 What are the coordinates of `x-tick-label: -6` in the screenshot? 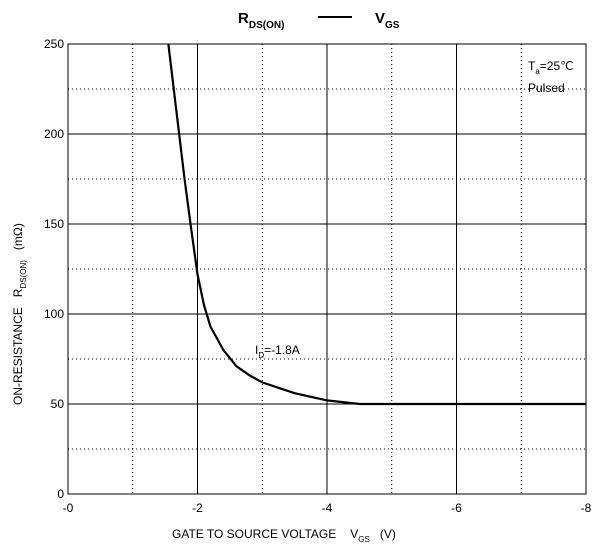 It's located at (456, 508).